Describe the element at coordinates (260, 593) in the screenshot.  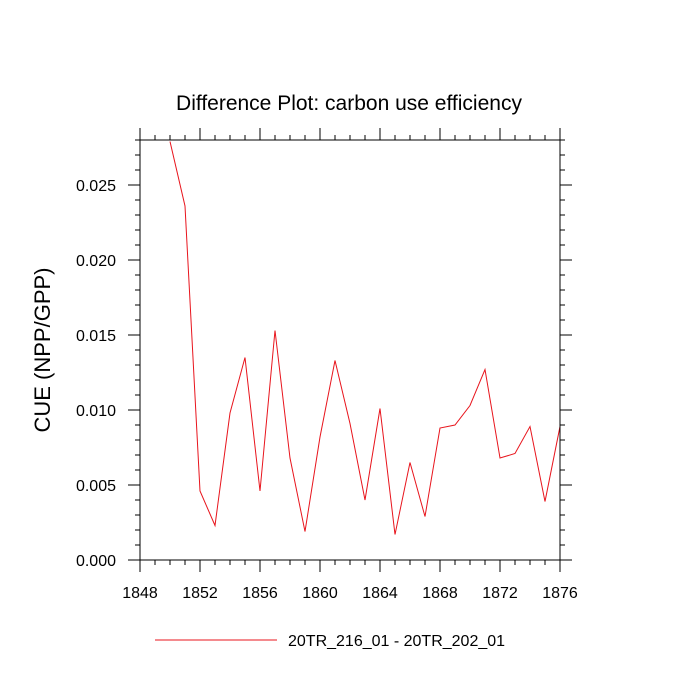
I see `x-tick-label: 1856` at that location.